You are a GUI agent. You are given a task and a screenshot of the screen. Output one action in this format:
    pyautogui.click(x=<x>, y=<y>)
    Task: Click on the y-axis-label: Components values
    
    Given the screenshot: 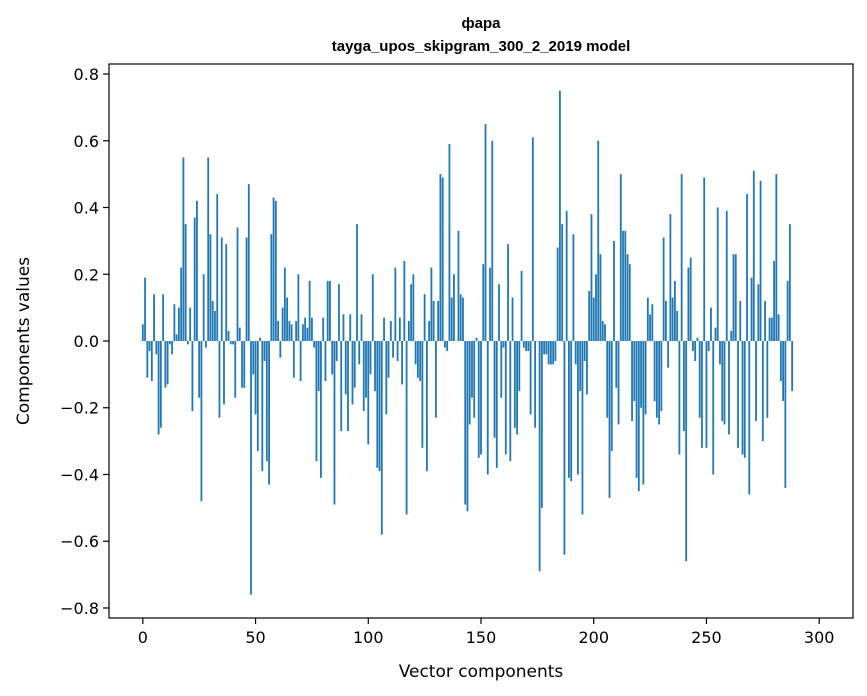 What is the action you would take?
    pyautogui.click(x=24, y=341)
    